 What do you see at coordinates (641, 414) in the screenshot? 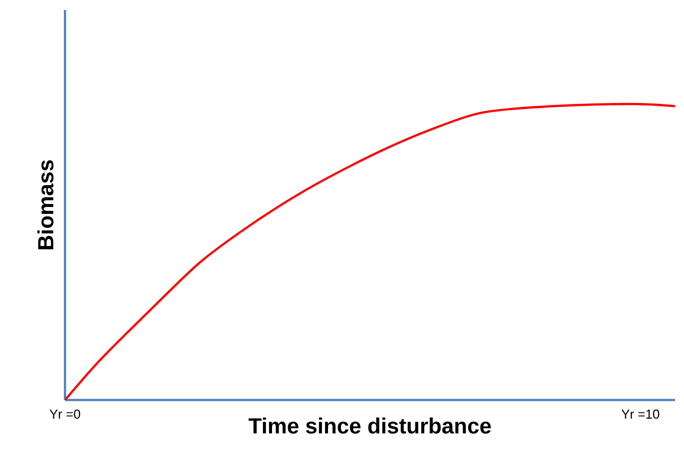
I see `x-tick-label: Yr =10` at bounding box center [641, 414].